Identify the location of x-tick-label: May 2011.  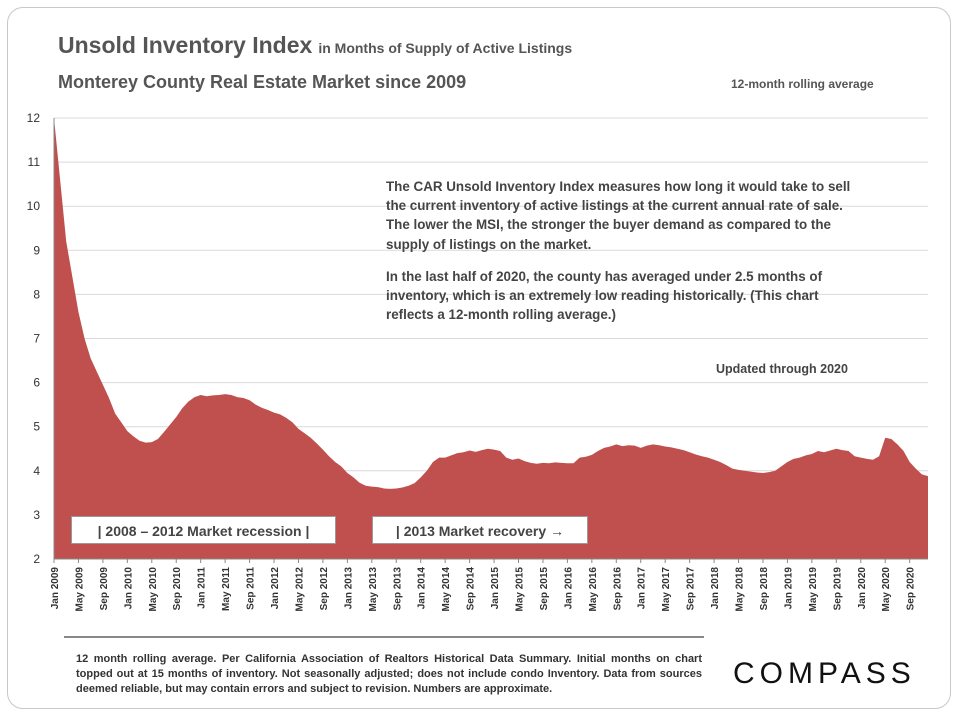
(226, 589).